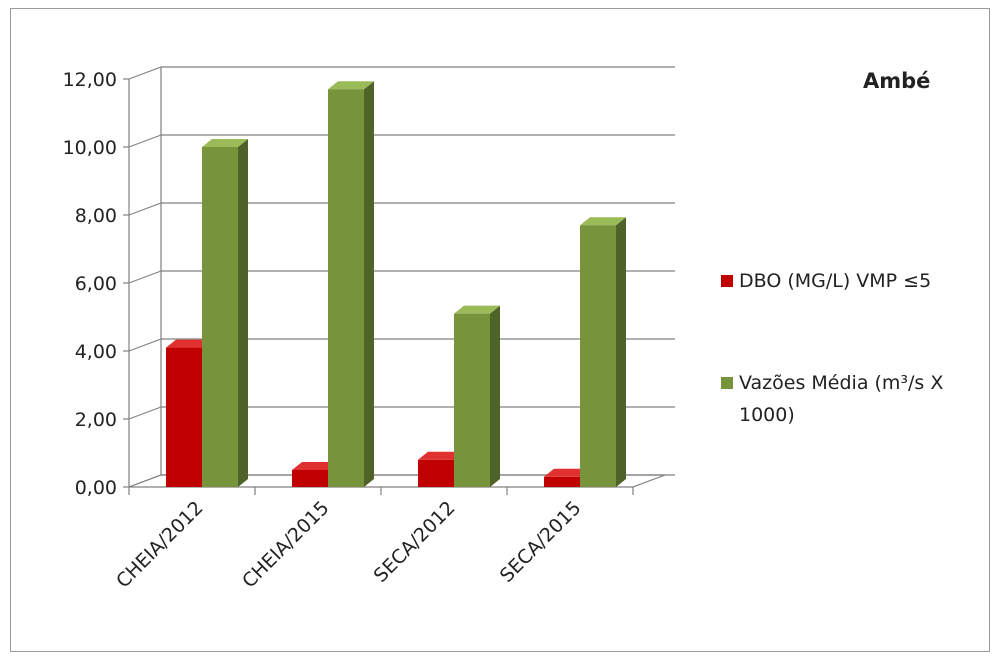 This screenshot has width=1004, height=663. Describe the element at coordinates (96, 488) in the screenshot. I see `y-tick-label: 0,00` at that location.